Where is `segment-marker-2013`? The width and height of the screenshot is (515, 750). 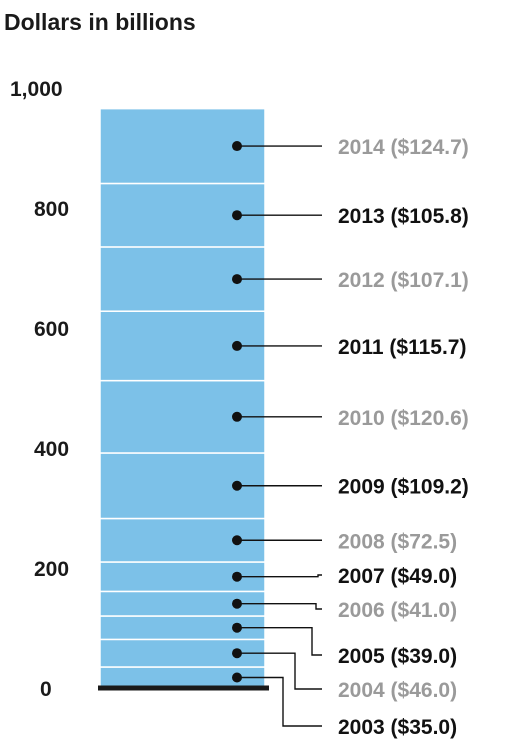
segment-marker-2013 is located at coordinates (237, 215).